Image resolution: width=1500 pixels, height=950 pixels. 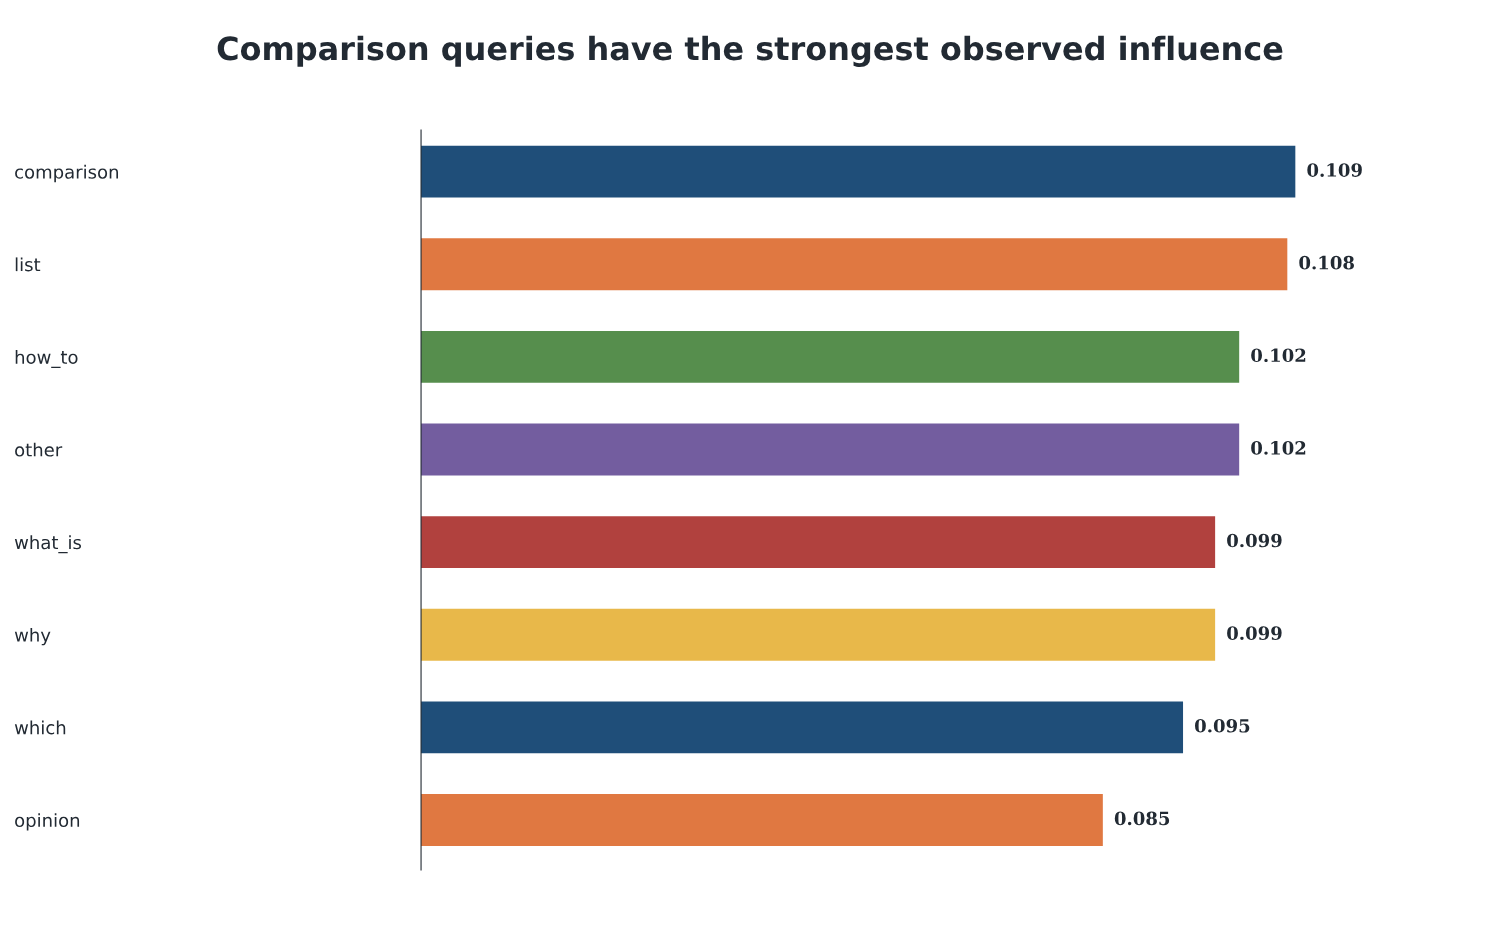 I want to click on y-tick-label: which, so click(x=40, y=727).